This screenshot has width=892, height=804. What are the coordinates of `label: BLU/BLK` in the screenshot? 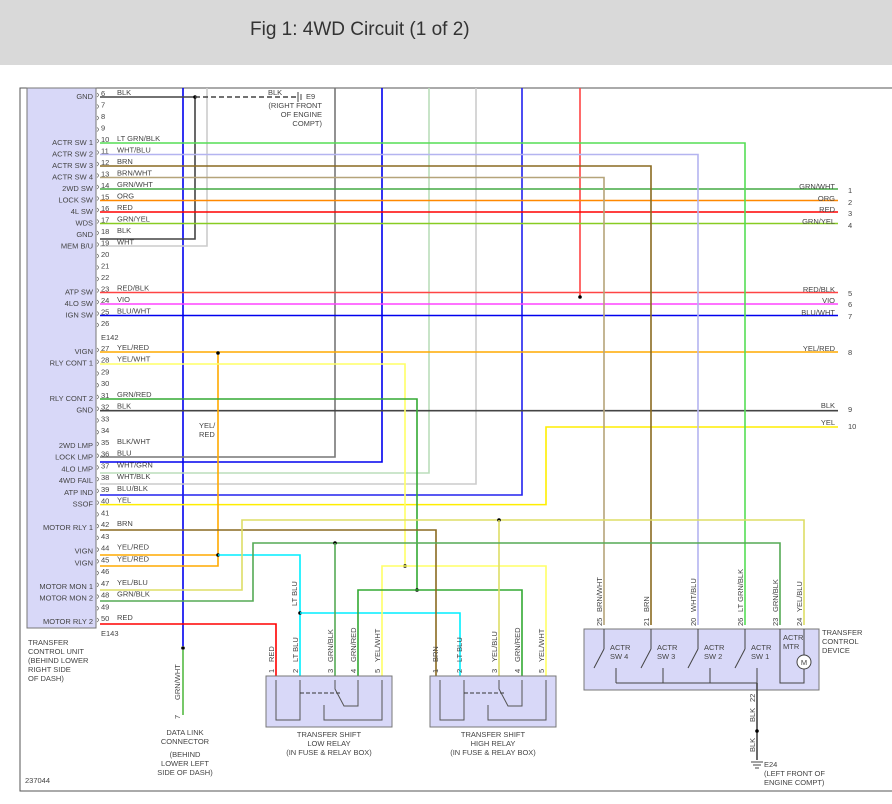 It's located at (132, 488).